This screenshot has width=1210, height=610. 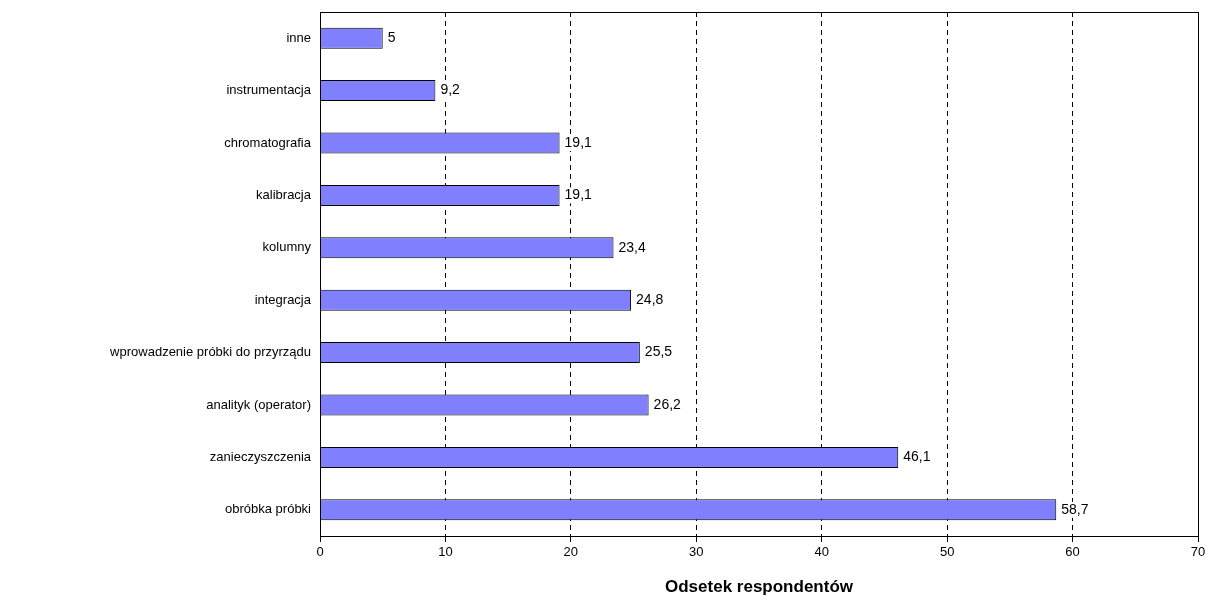 I want to click on x-tick-label: 10, so click(x=445, y=552).